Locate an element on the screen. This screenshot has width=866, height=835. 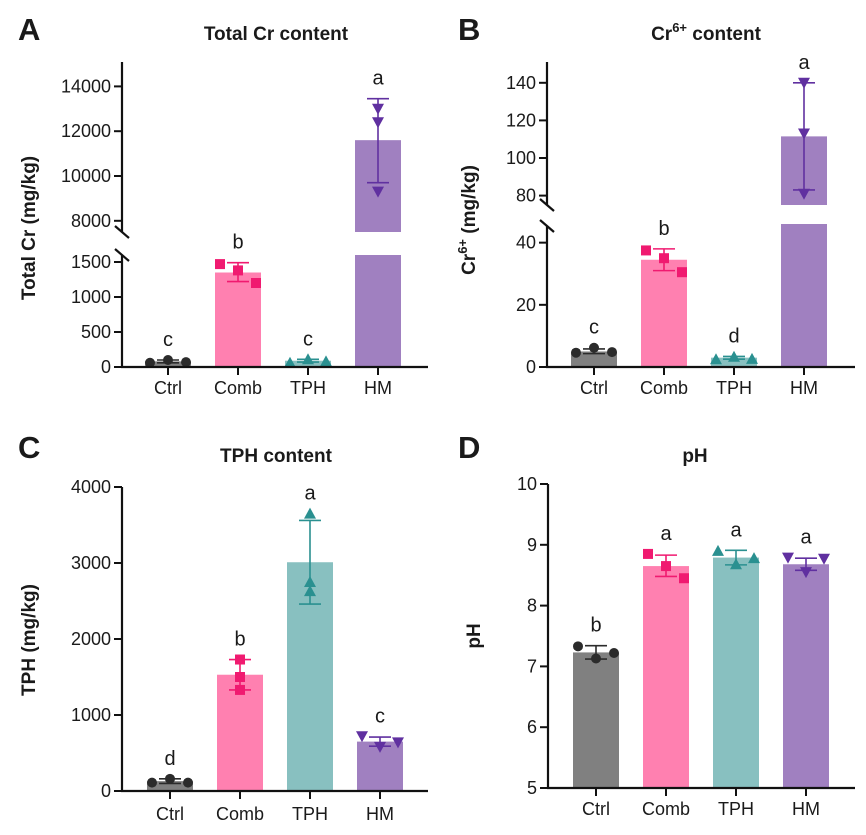
panel-title: TPH content is located at coordinates (276, 456).